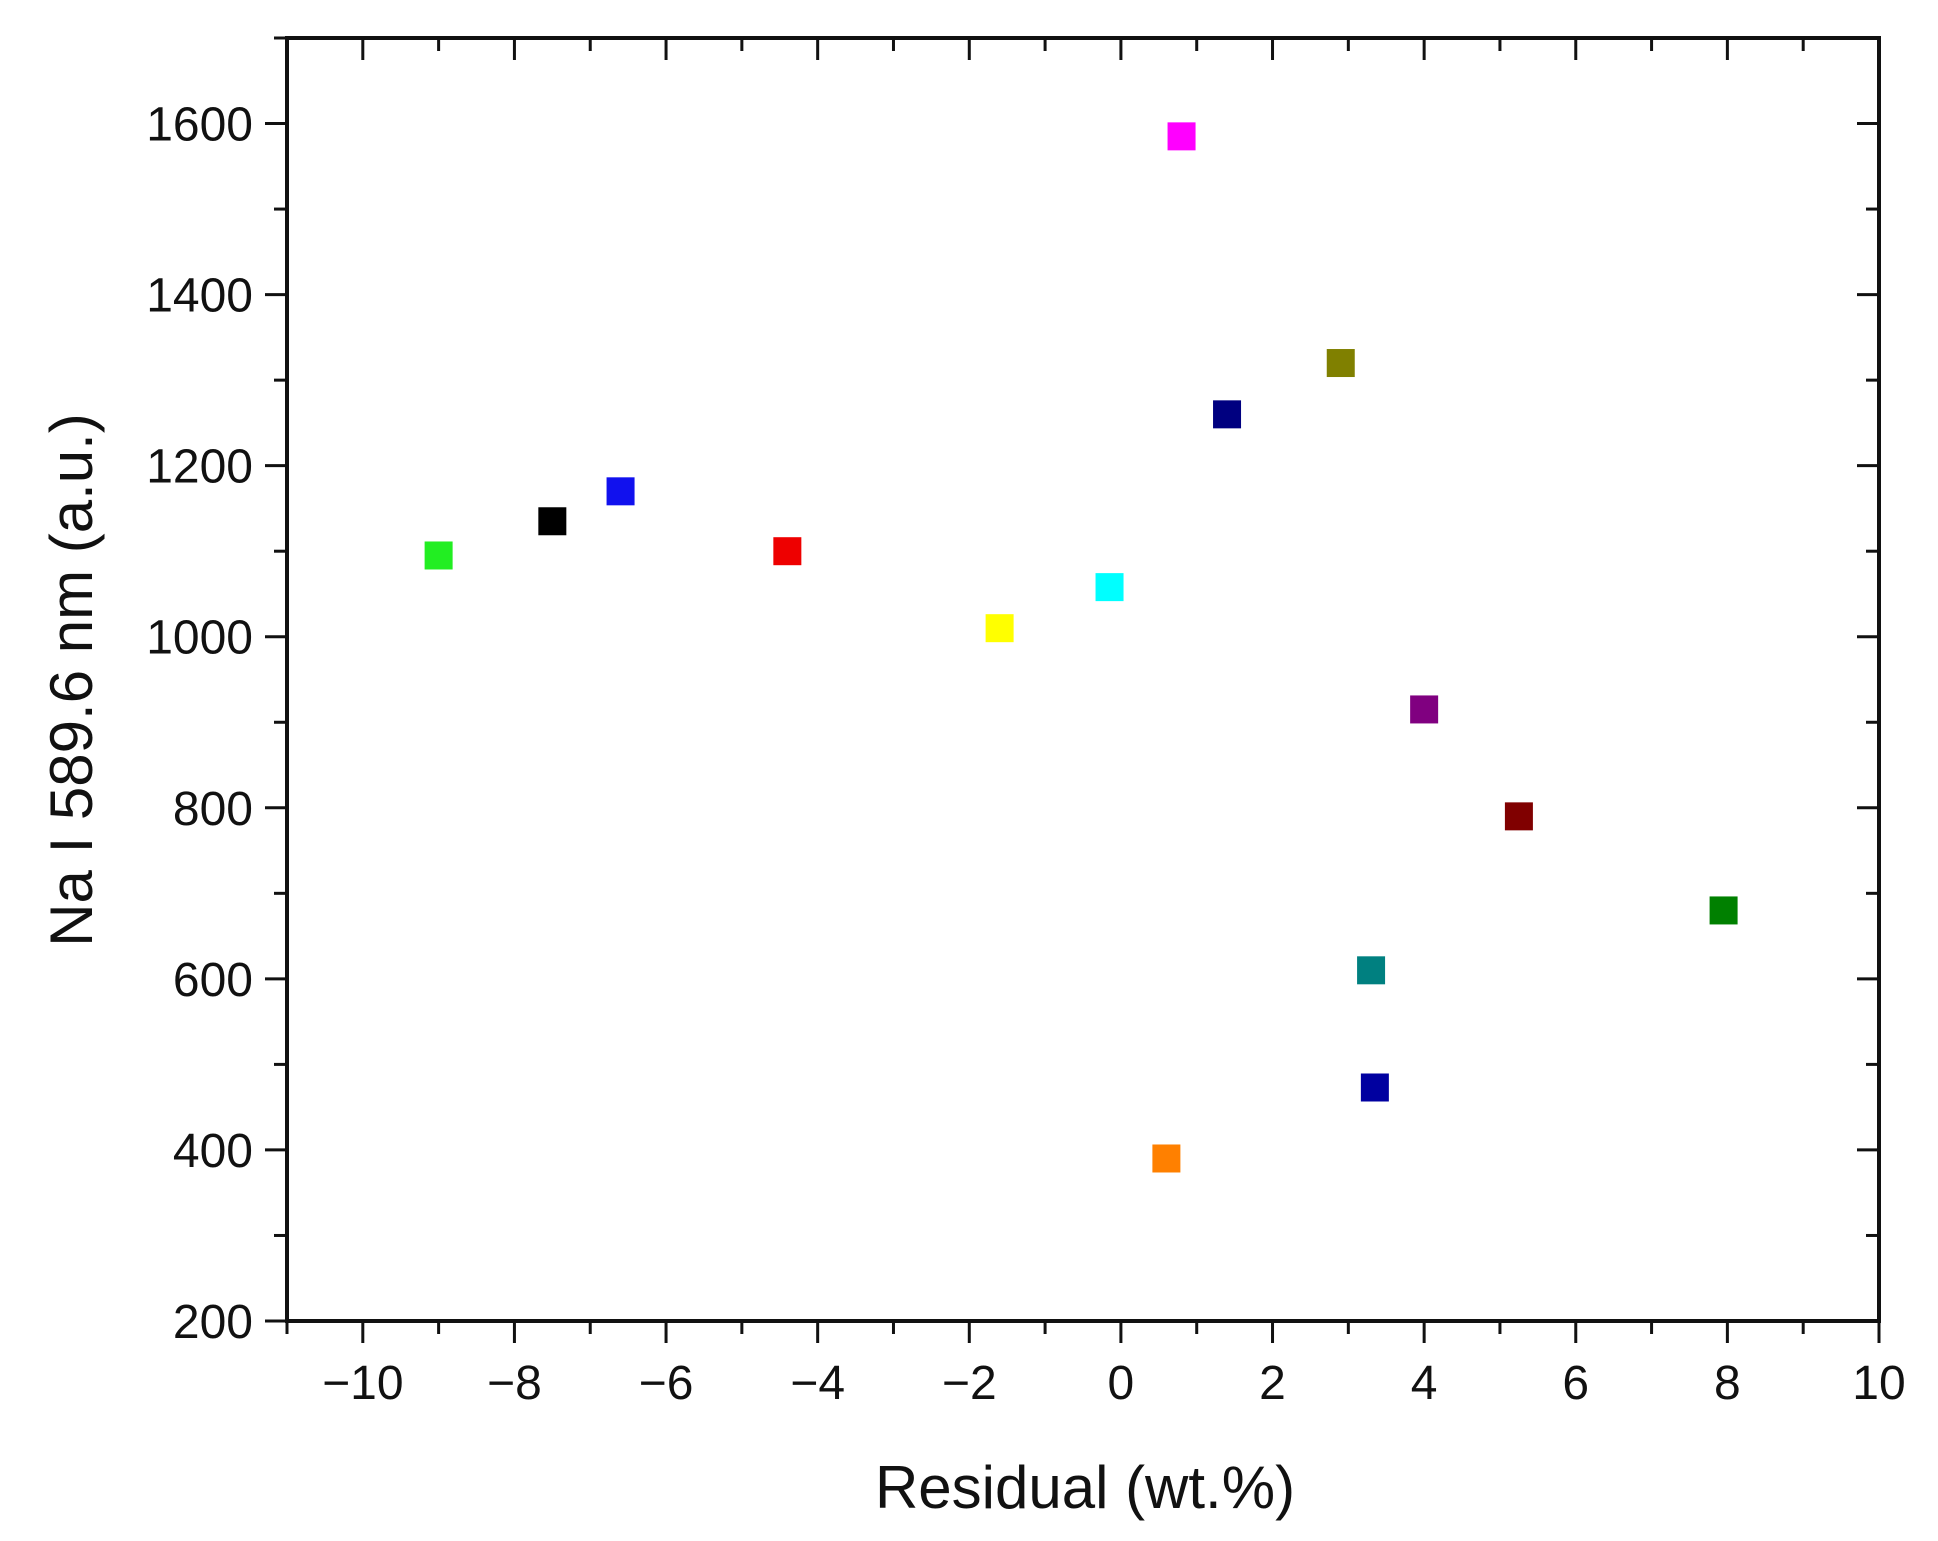  What do you see at coordinates (1424, 1383) in the screenshot?
I see `x-tick-label: 4` at bounding box center [1424, 1383].